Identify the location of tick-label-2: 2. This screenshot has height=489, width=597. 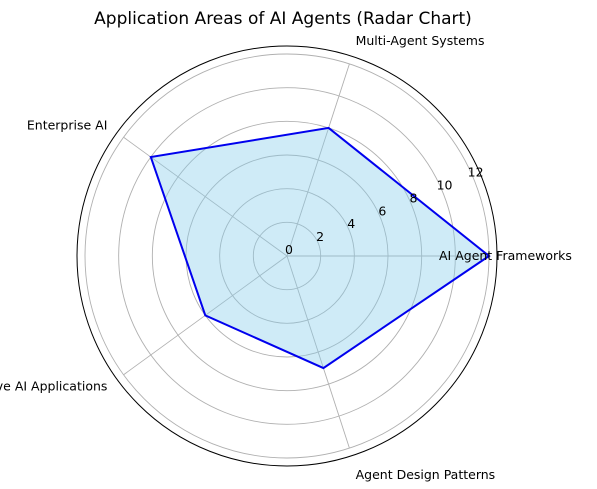
(320, 236).